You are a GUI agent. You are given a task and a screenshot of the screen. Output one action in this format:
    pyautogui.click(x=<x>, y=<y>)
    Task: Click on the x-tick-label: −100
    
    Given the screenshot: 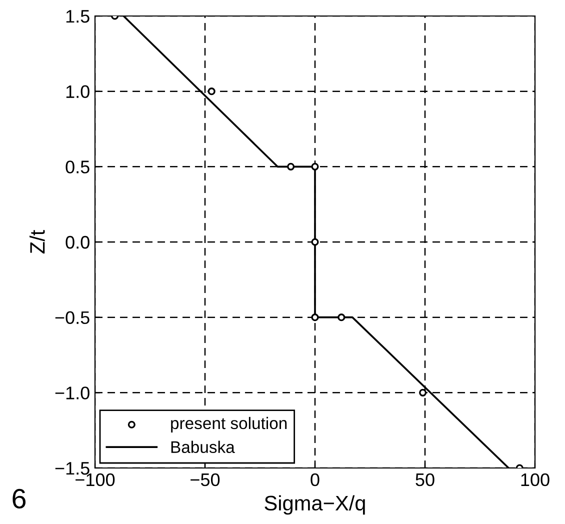 What is the action you would take?
    pyautogui.click(x=95, y=479)
    